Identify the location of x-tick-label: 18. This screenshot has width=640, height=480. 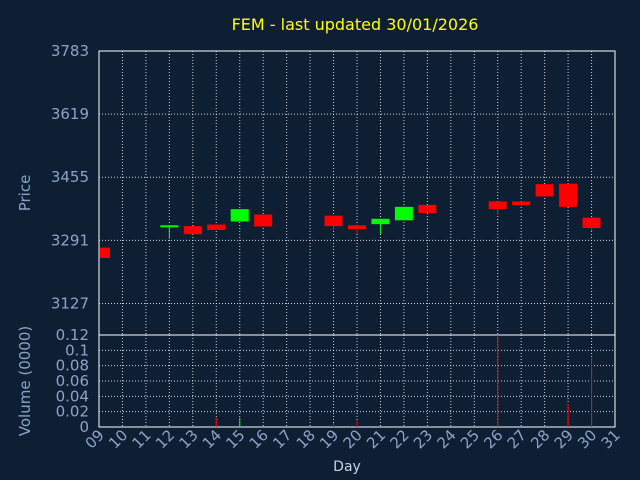
(306, 439).